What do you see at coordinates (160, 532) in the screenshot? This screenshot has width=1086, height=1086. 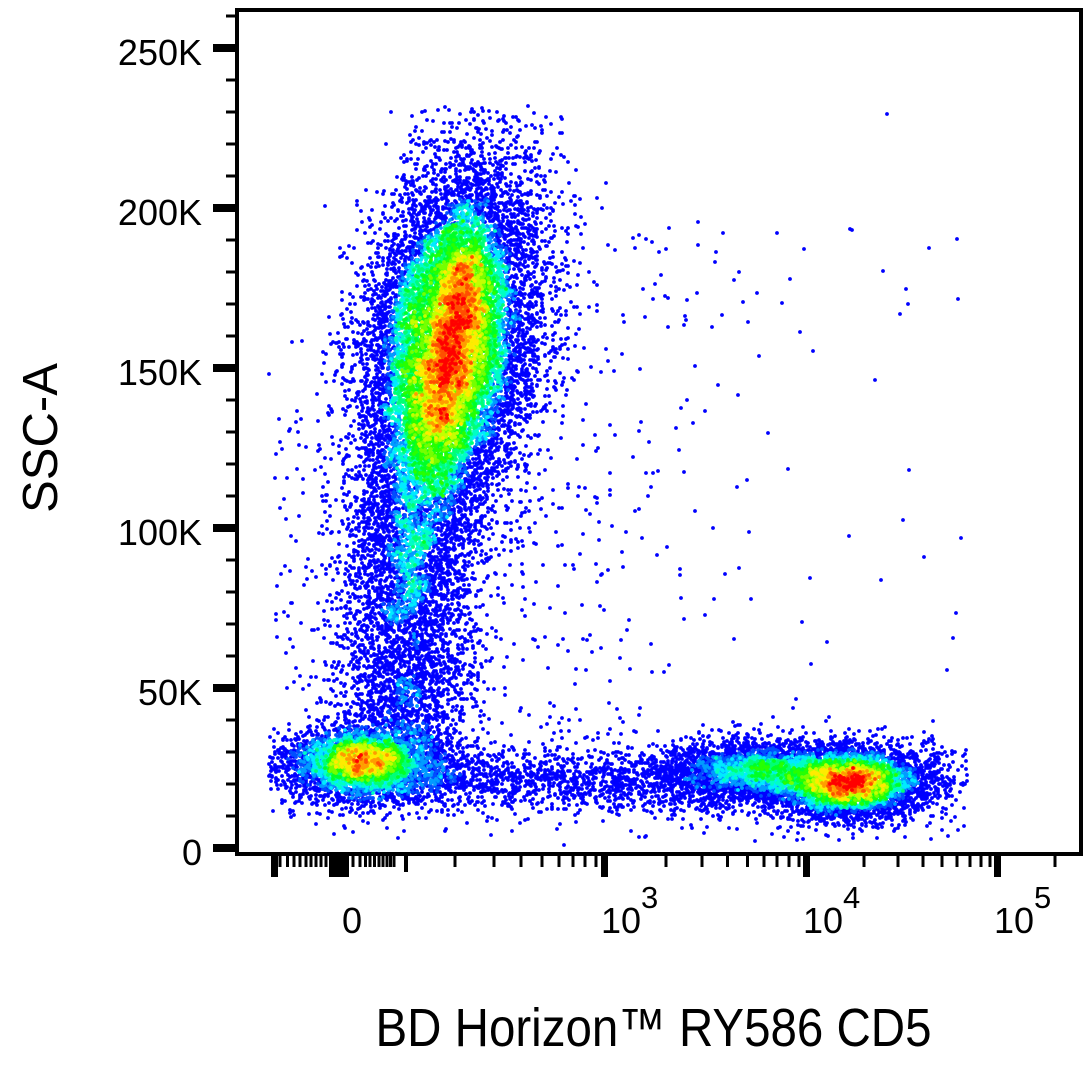 I see `svg-text: 100K` at bounding box center [160, 532].